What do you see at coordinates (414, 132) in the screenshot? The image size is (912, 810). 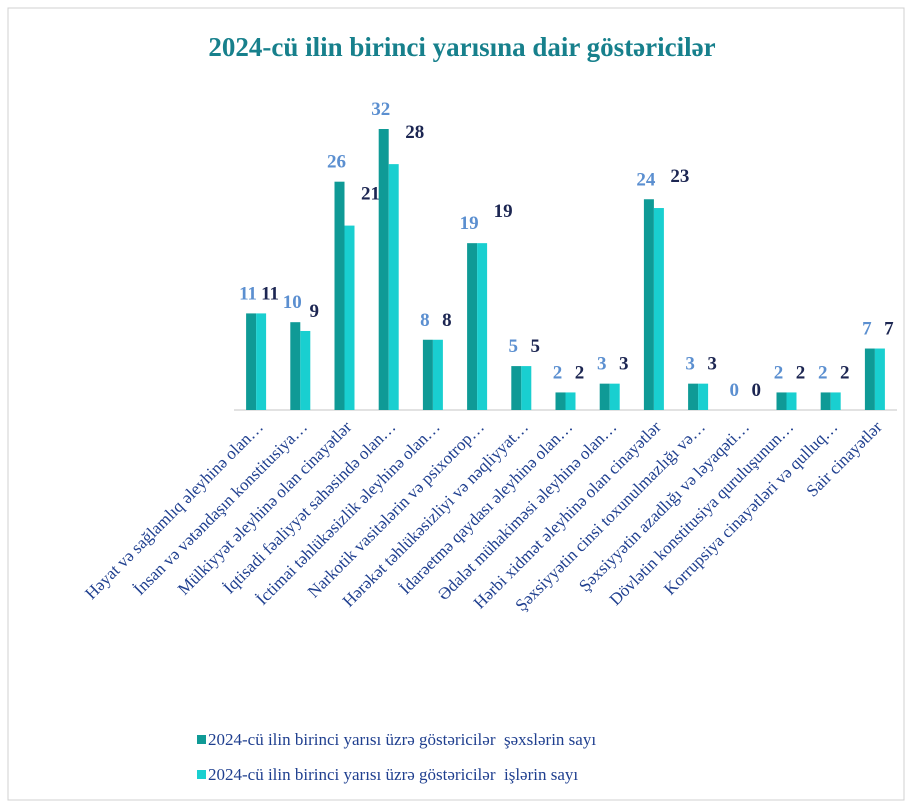 I see `data-label: 28` at bounding box center [414, 132].